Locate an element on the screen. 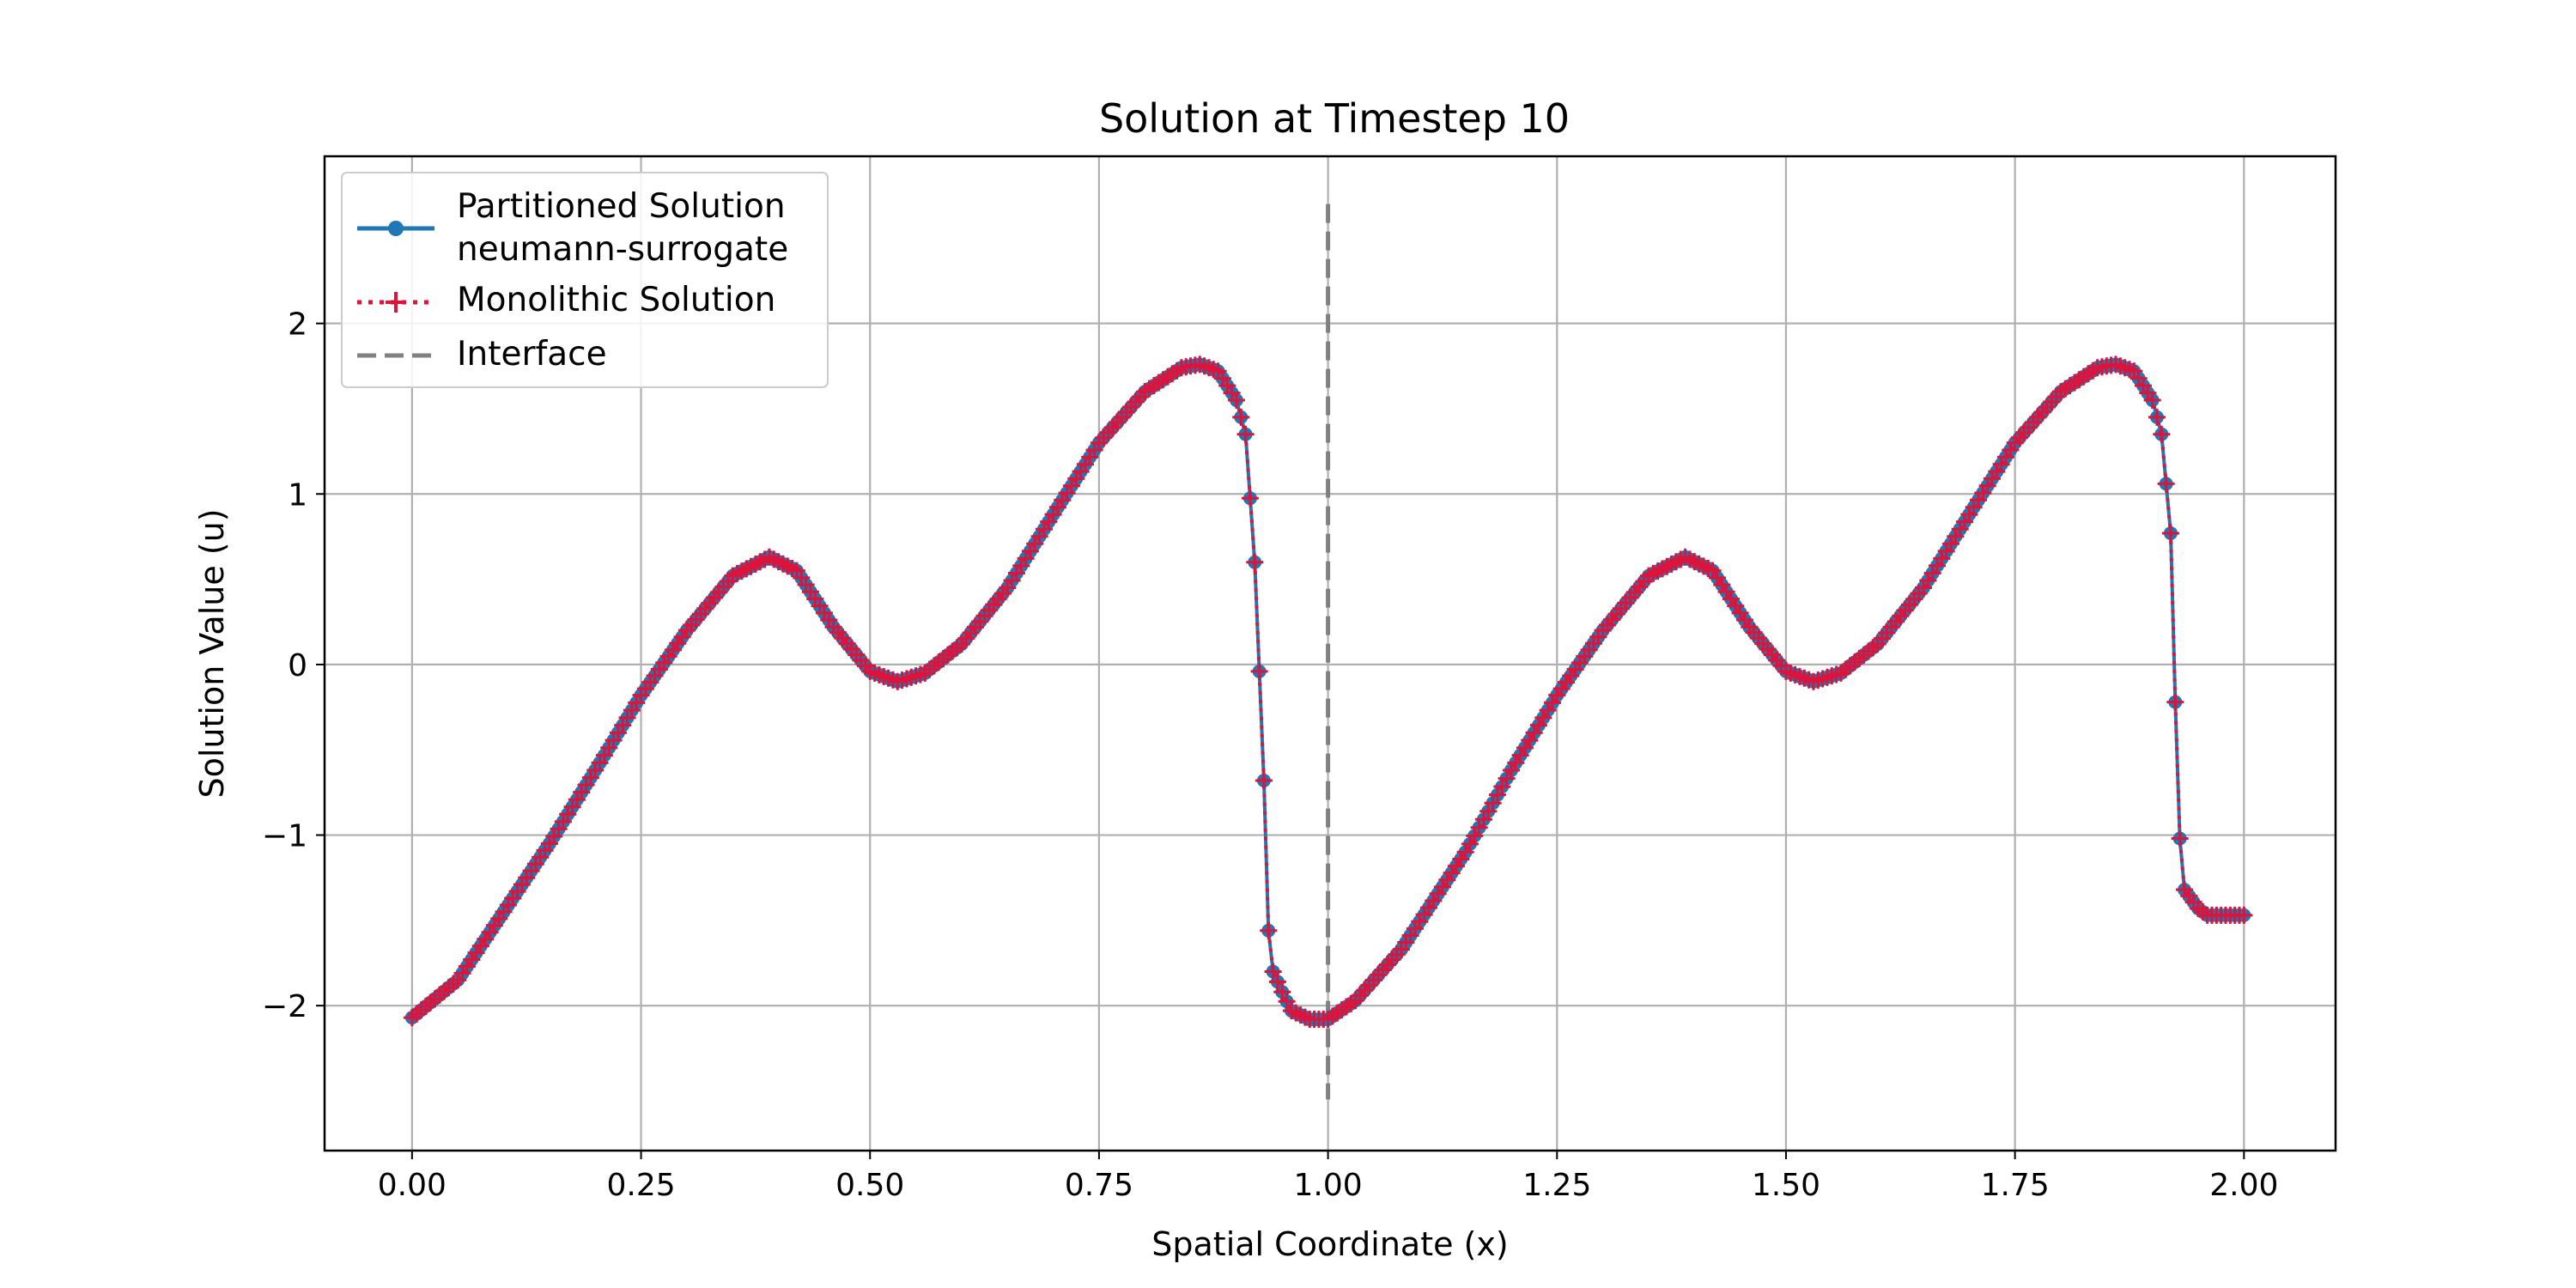 The width and height of the screenshot is (2576, 1288). legend-label-interface: Interface is located at coordinates (532, 355).